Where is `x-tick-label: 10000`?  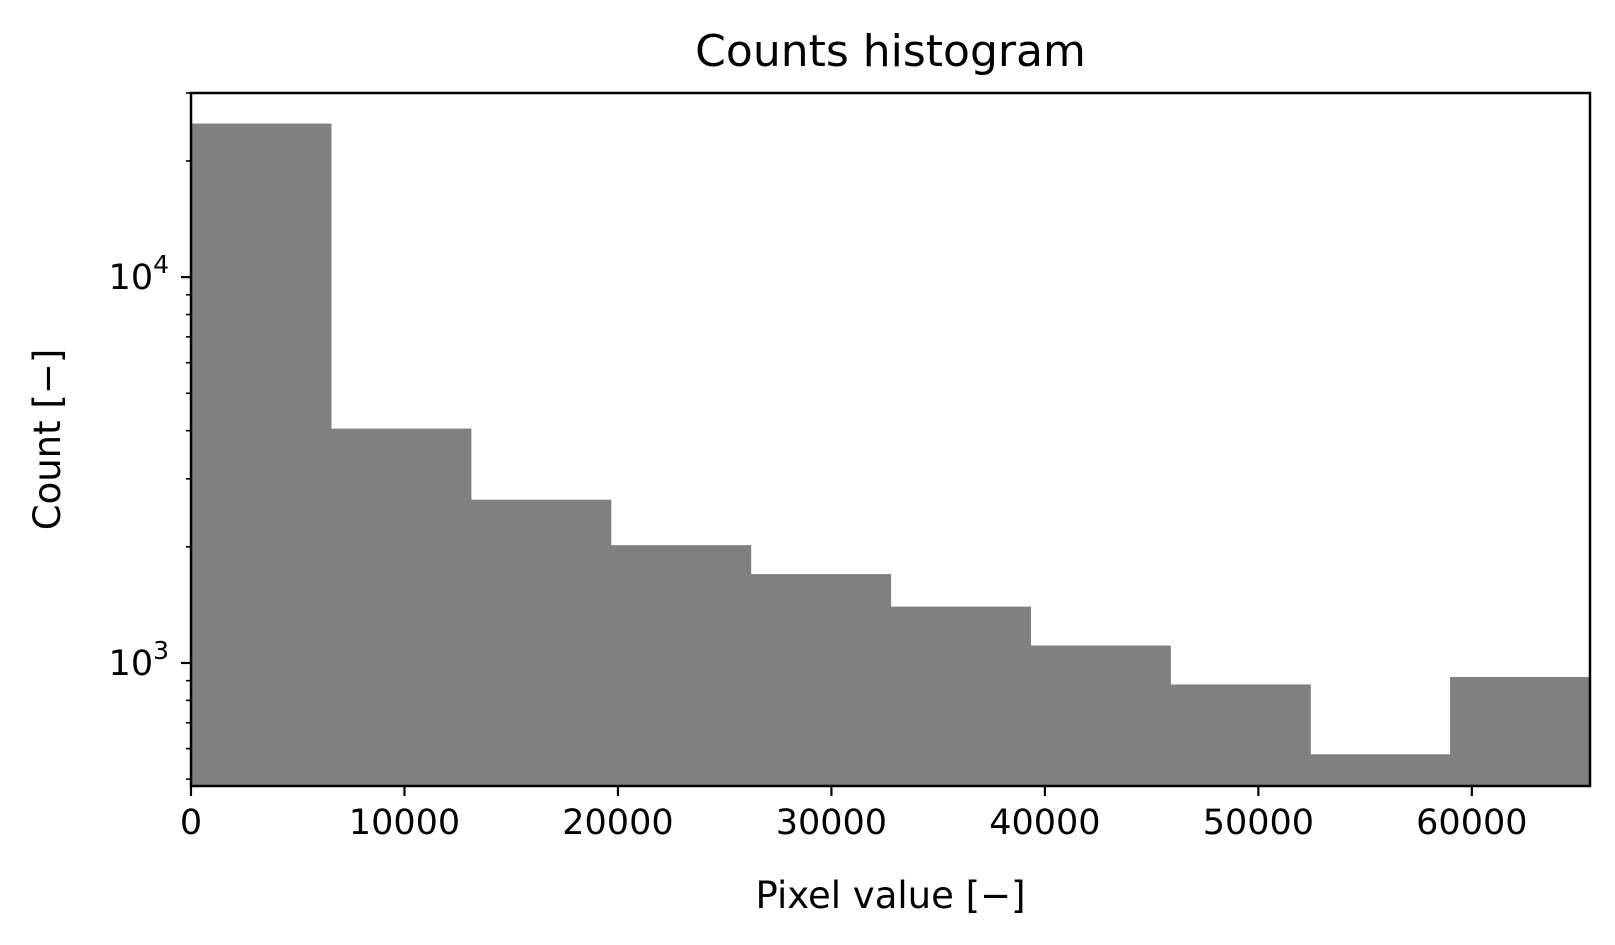 x-tick-label: 10000 is located at coordinates (404, 823).